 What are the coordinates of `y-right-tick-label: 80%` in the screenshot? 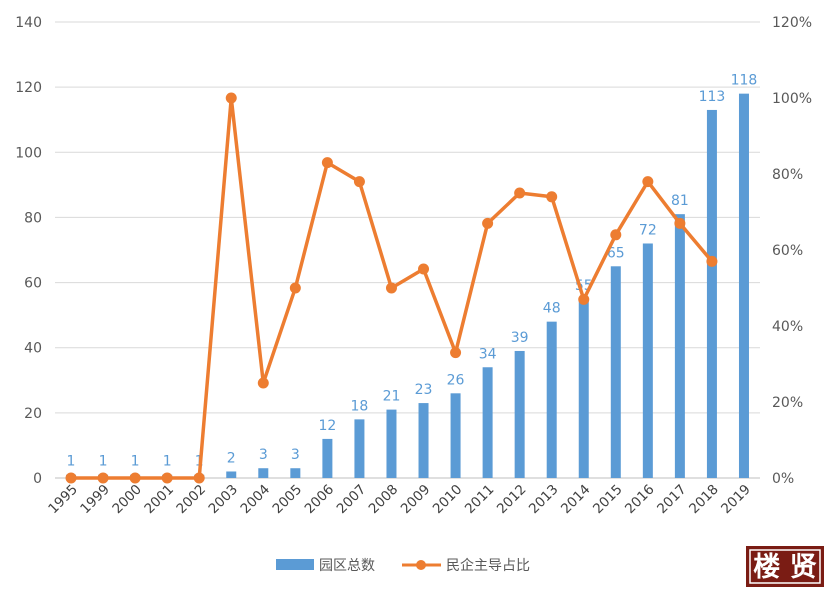 It's located at (787, 175).